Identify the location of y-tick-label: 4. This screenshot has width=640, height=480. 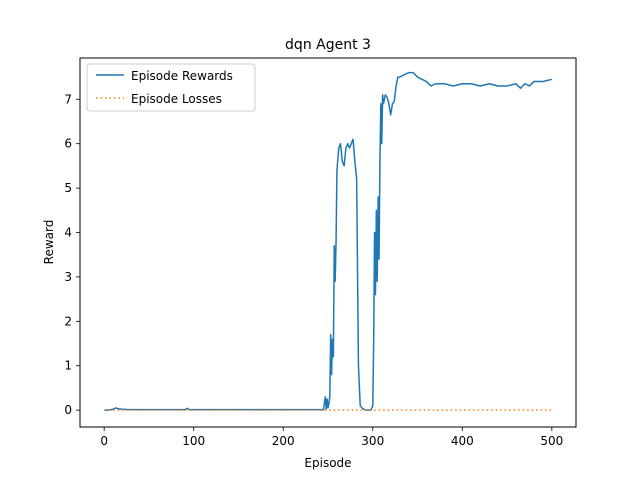
(68, 233).